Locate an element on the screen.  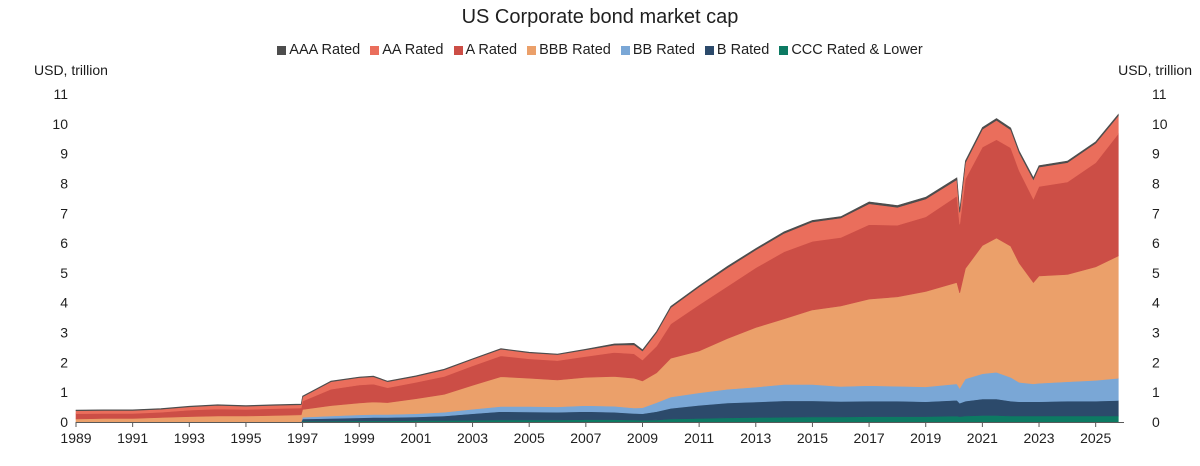
legend-item-bb: BB Rated is located at coordinates (657, 50).